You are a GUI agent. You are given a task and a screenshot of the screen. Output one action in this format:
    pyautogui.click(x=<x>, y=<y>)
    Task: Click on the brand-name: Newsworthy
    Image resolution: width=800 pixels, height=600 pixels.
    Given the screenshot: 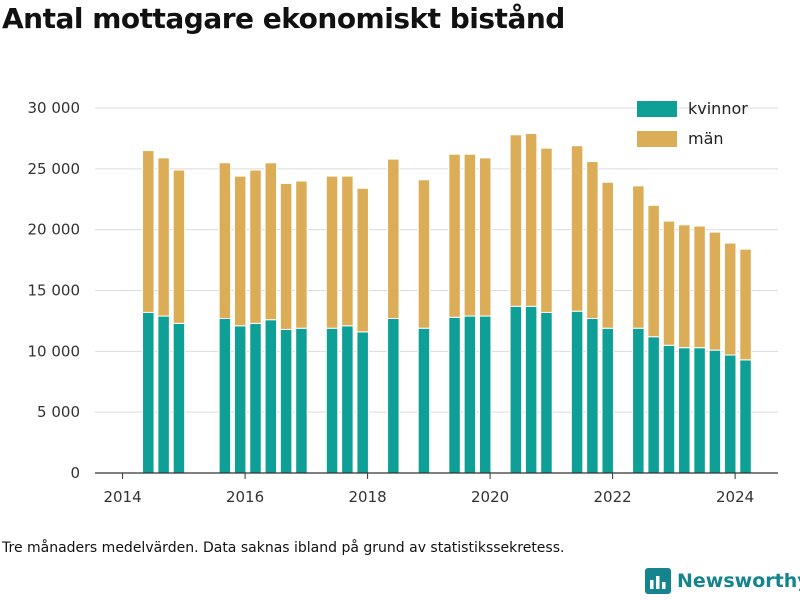 What is the action you would take?
    pyautogui.click(x=738, y=581)
    